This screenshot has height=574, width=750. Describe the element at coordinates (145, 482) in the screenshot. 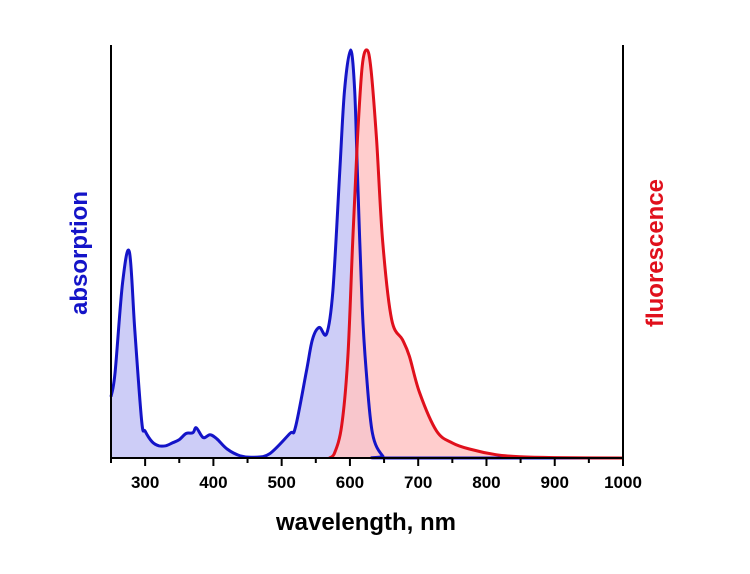

I see `x-tick-label: 300` at that location.